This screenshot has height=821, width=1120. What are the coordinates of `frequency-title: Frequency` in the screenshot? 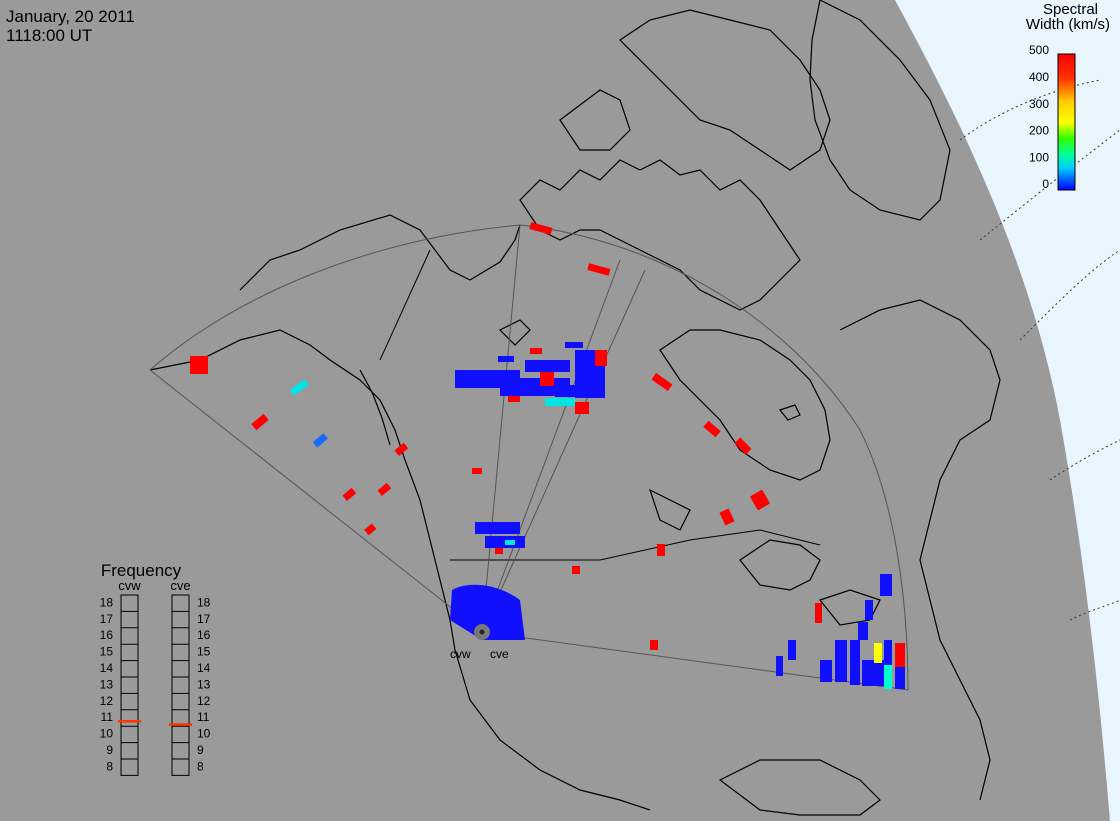 It's located at (141, 570).